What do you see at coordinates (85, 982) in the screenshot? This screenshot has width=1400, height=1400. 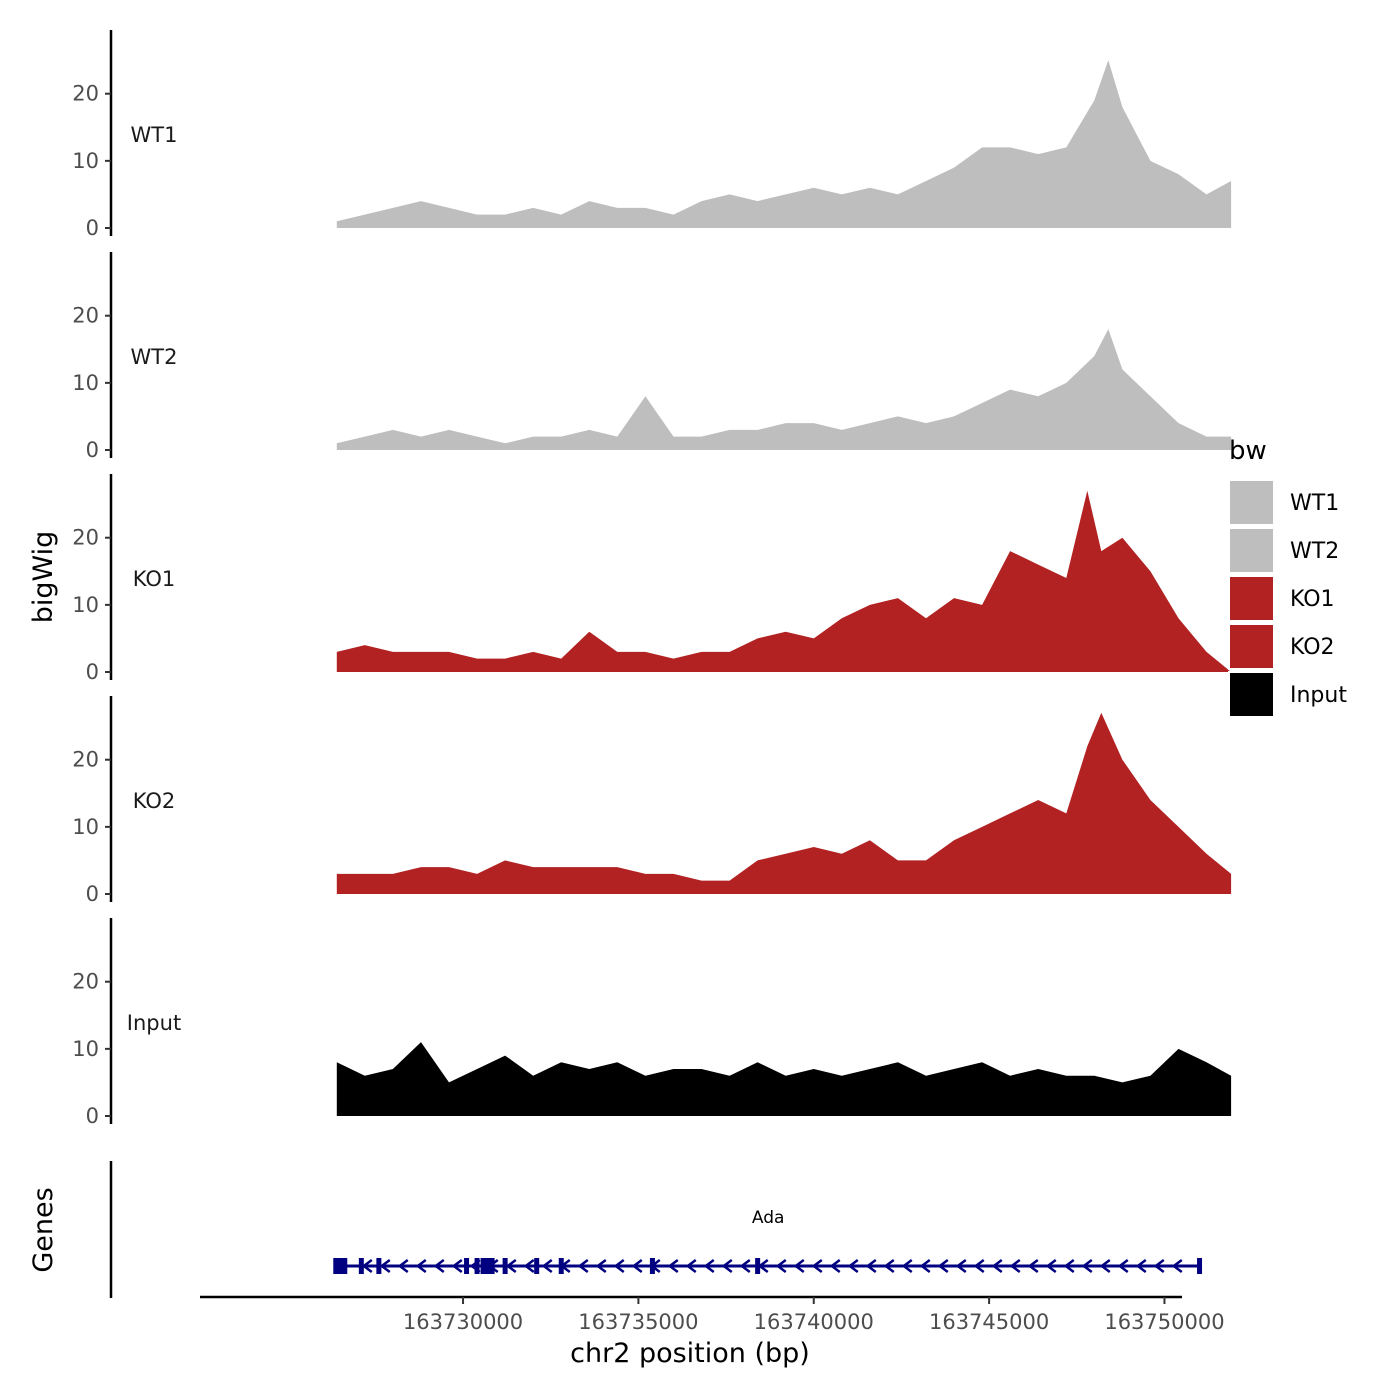 I see `y-tick-label-input-20: 20` at bounding box center [85, 982].